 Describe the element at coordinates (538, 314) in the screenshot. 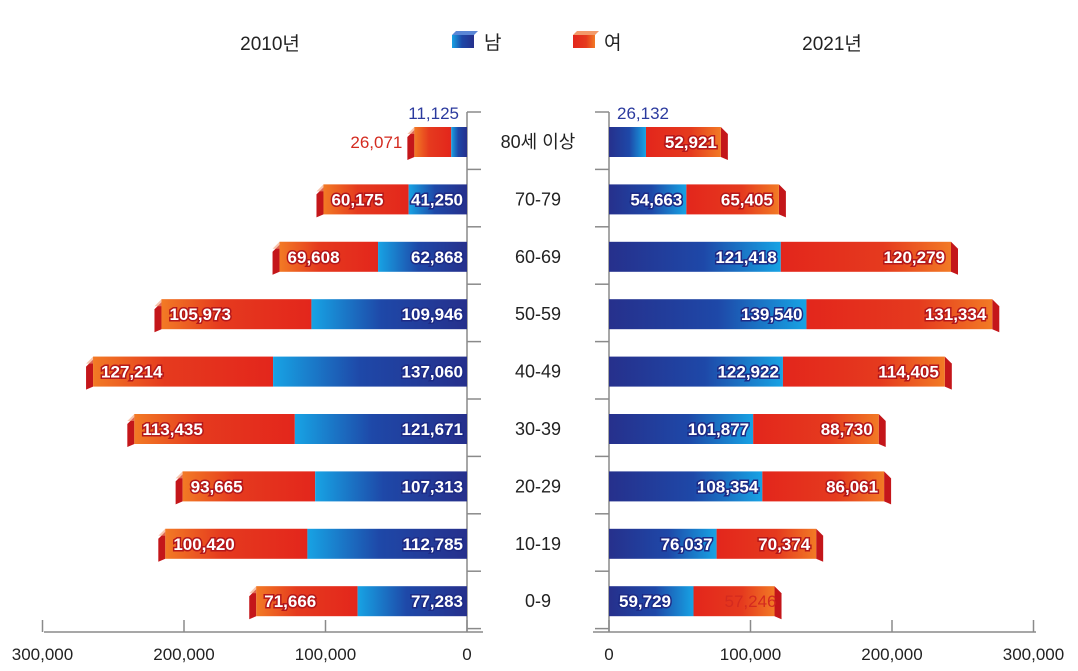

I see `category-label: 50-59` at that location.